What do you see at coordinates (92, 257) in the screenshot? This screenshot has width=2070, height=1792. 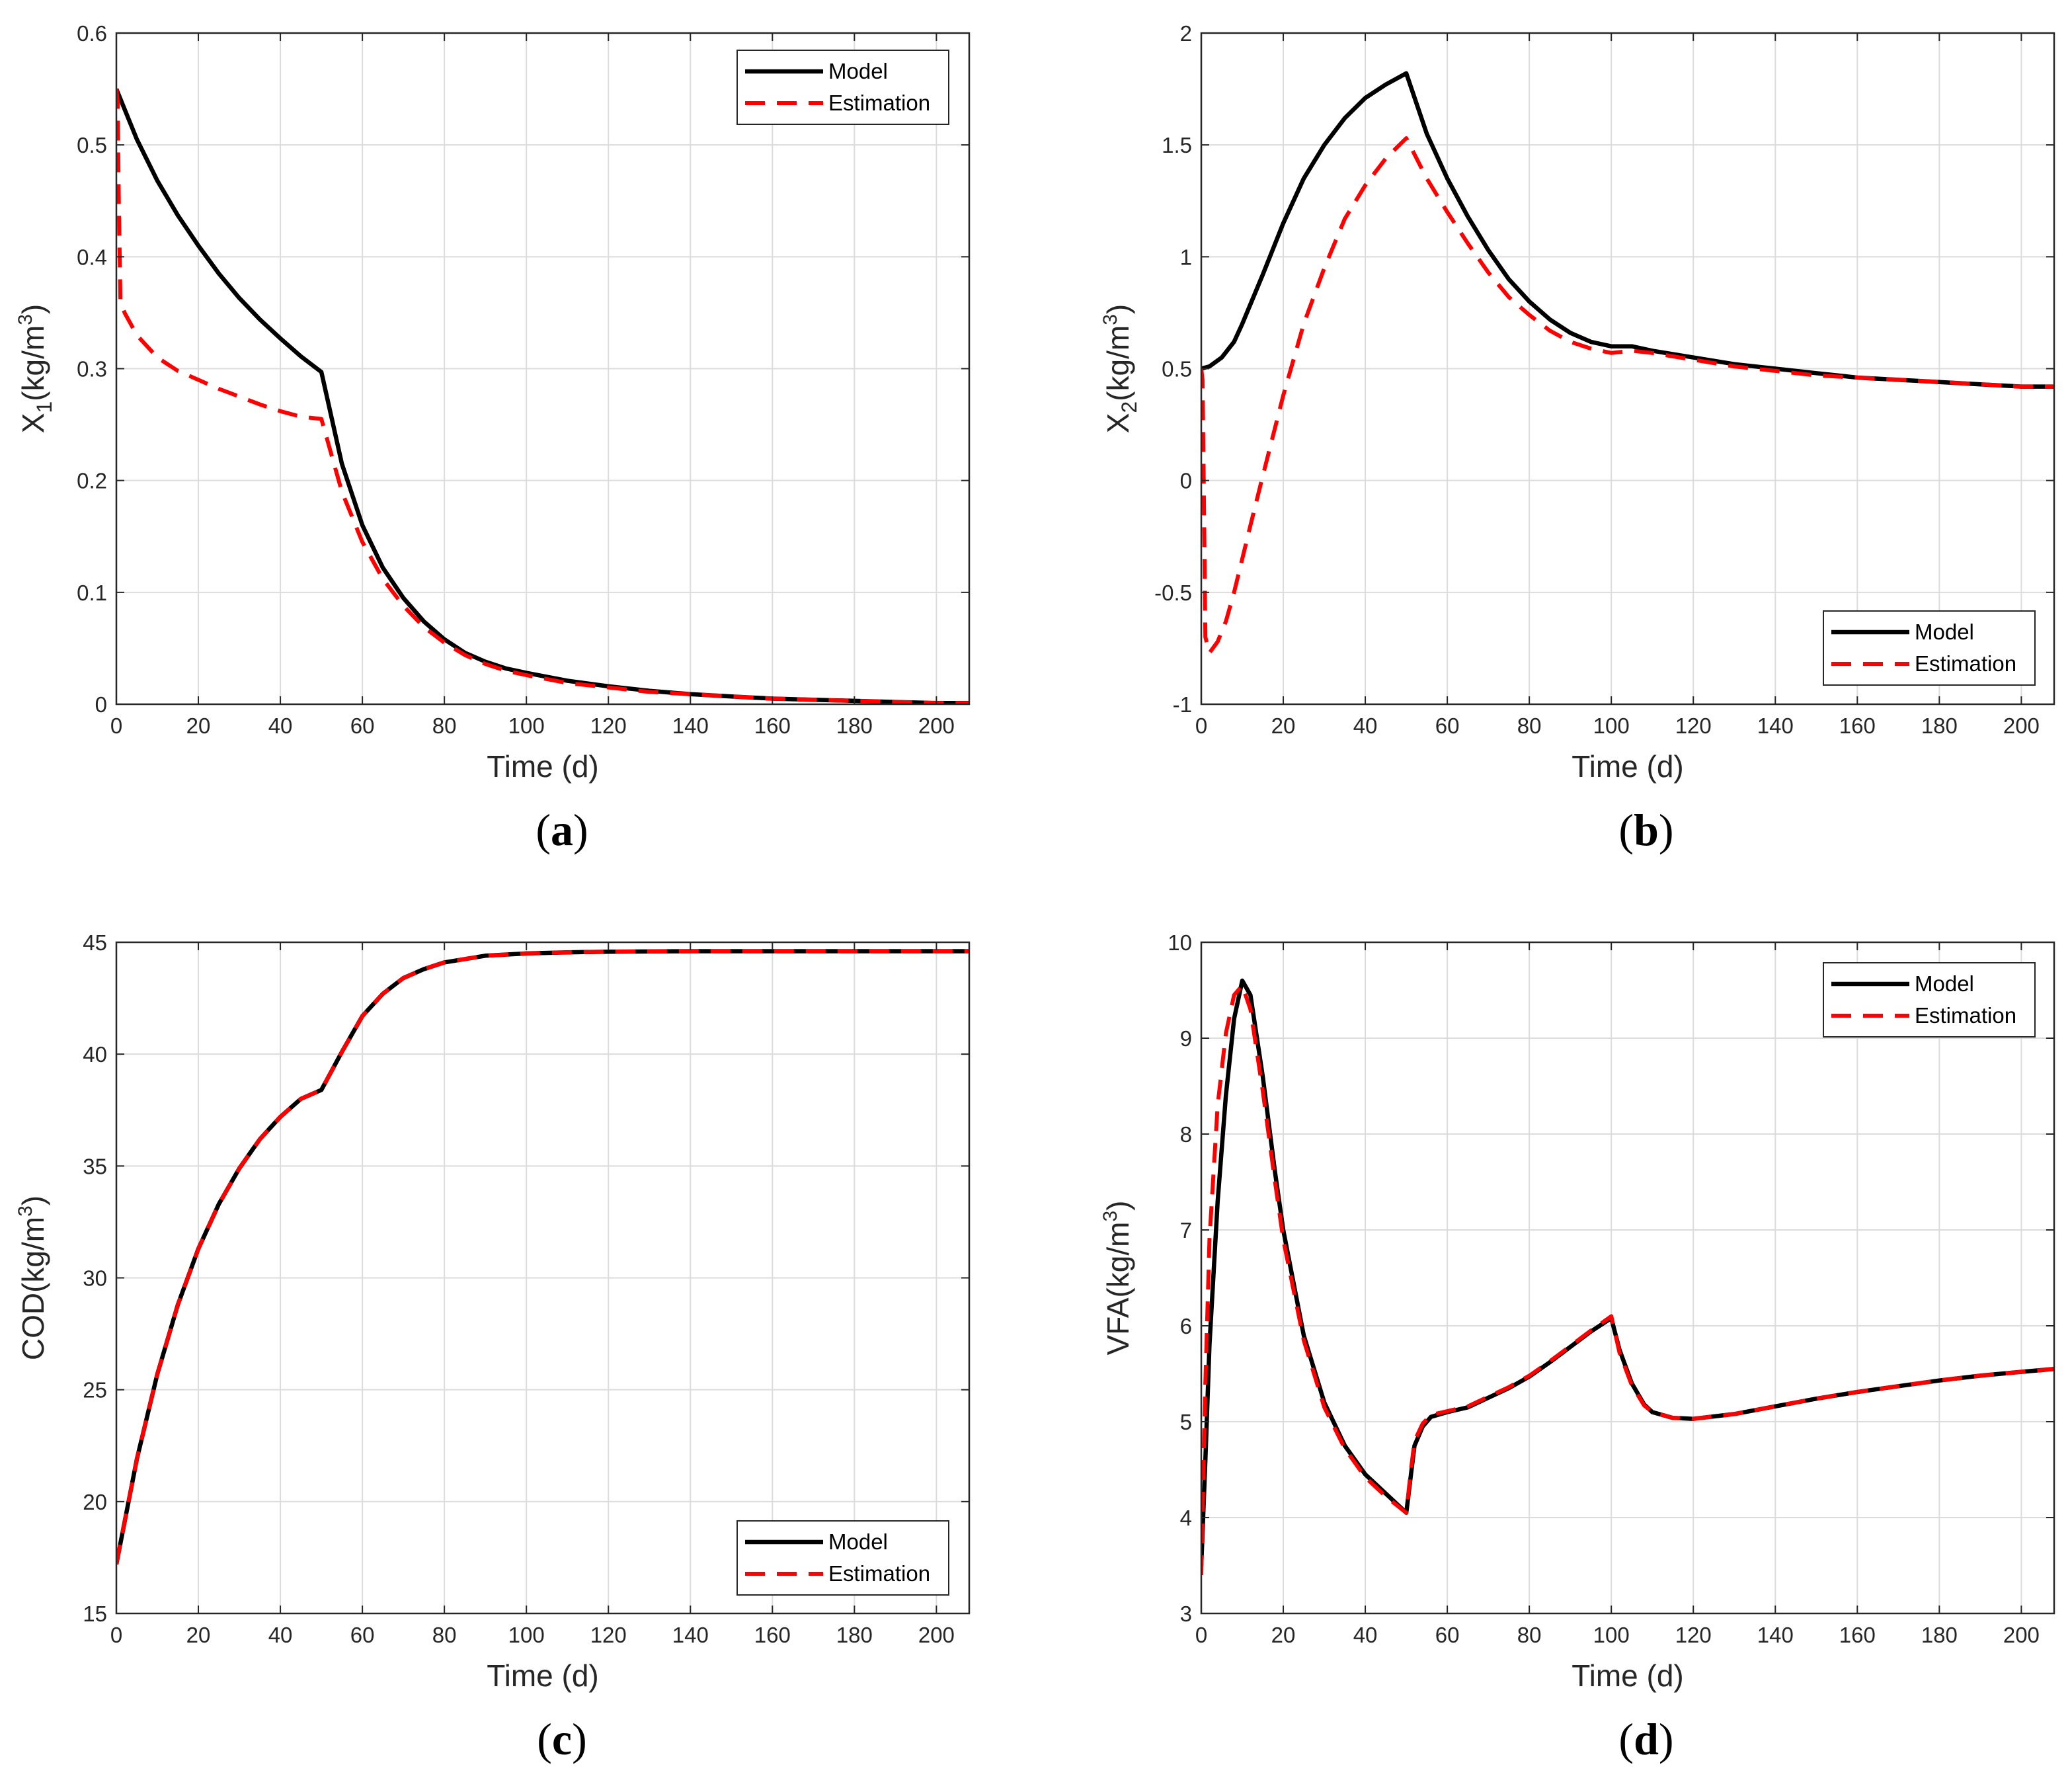 I see `y-tick-label: 0.4` at bounding box center [92, 257].